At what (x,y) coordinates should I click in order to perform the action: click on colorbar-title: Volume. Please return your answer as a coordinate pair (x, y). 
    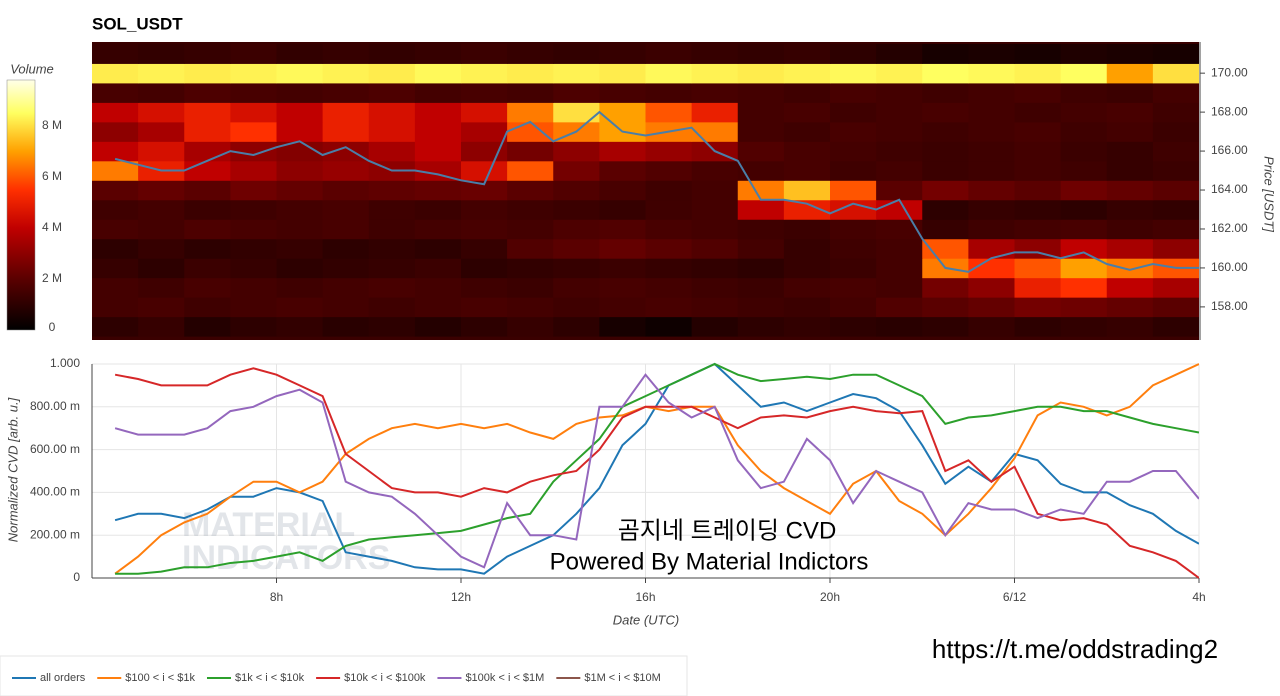
    Looking at the image, I should click on (32, 68).